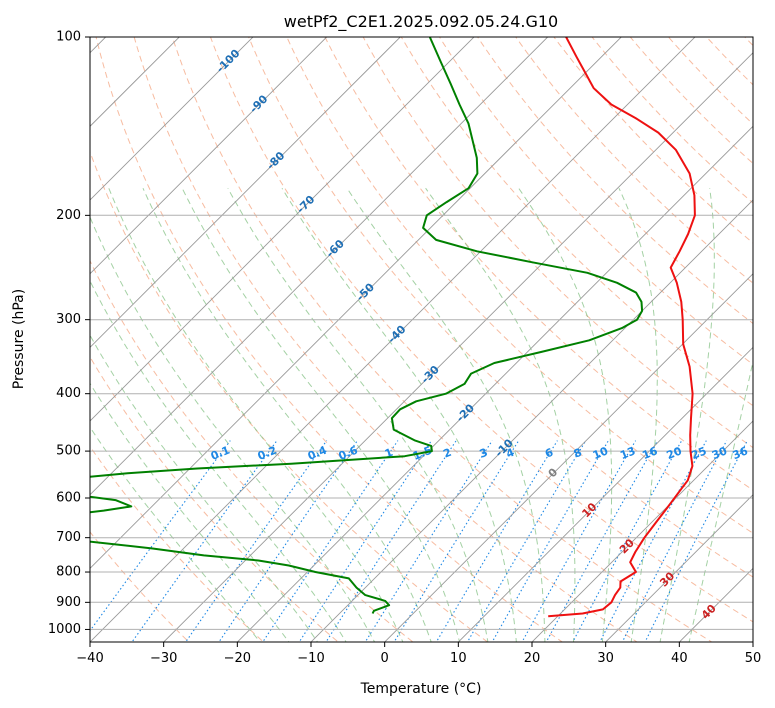  Describe the element at coordinates (68, 393) in the screenshot. I see `y-tick-label: 400` at that location.